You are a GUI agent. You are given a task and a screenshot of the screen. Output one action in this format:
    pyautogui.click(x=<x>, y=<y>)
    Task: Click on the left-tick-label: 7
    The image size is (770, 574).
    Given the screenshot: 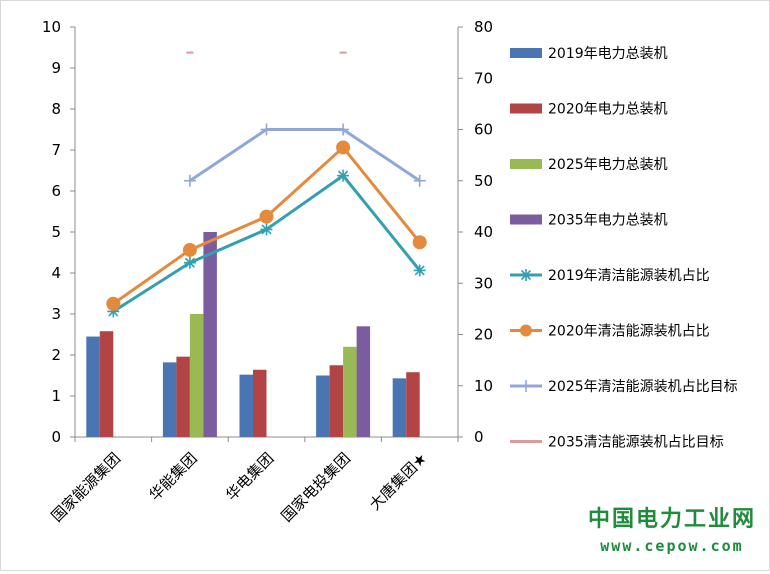 What is the action you would take?
    pyautogui.click(x=56, y=150)
    